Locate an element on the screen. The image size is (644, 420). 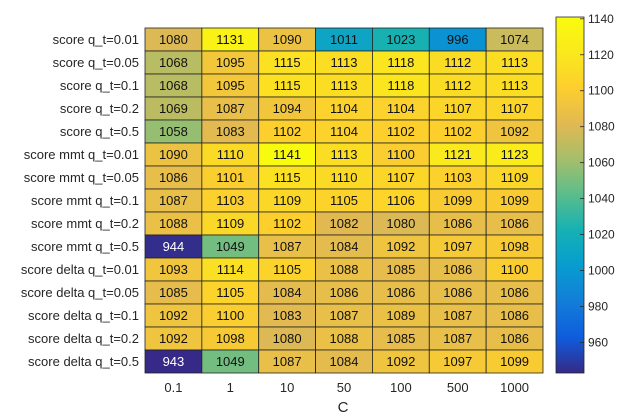
heatmap-cell is located at coordinates (514, 361).